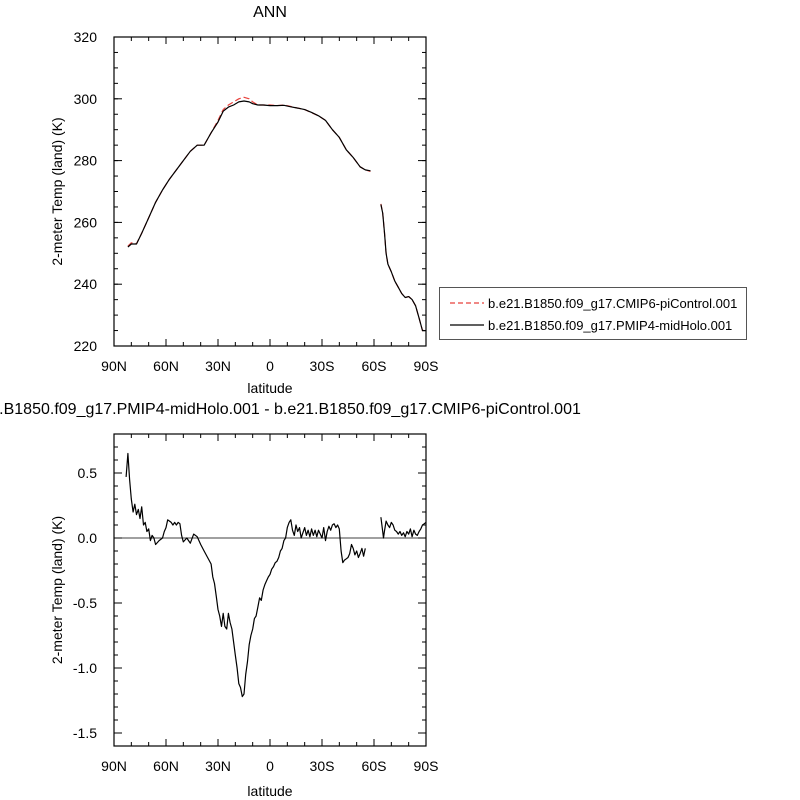 The height and width of the screenshot is (800, 800). Describe the element at coordinates (613, 303) in the screenshot. I see `legend-label-picontrol: b.e21.B1850.f09_g17.CMIP6-piControl.001` at that location.